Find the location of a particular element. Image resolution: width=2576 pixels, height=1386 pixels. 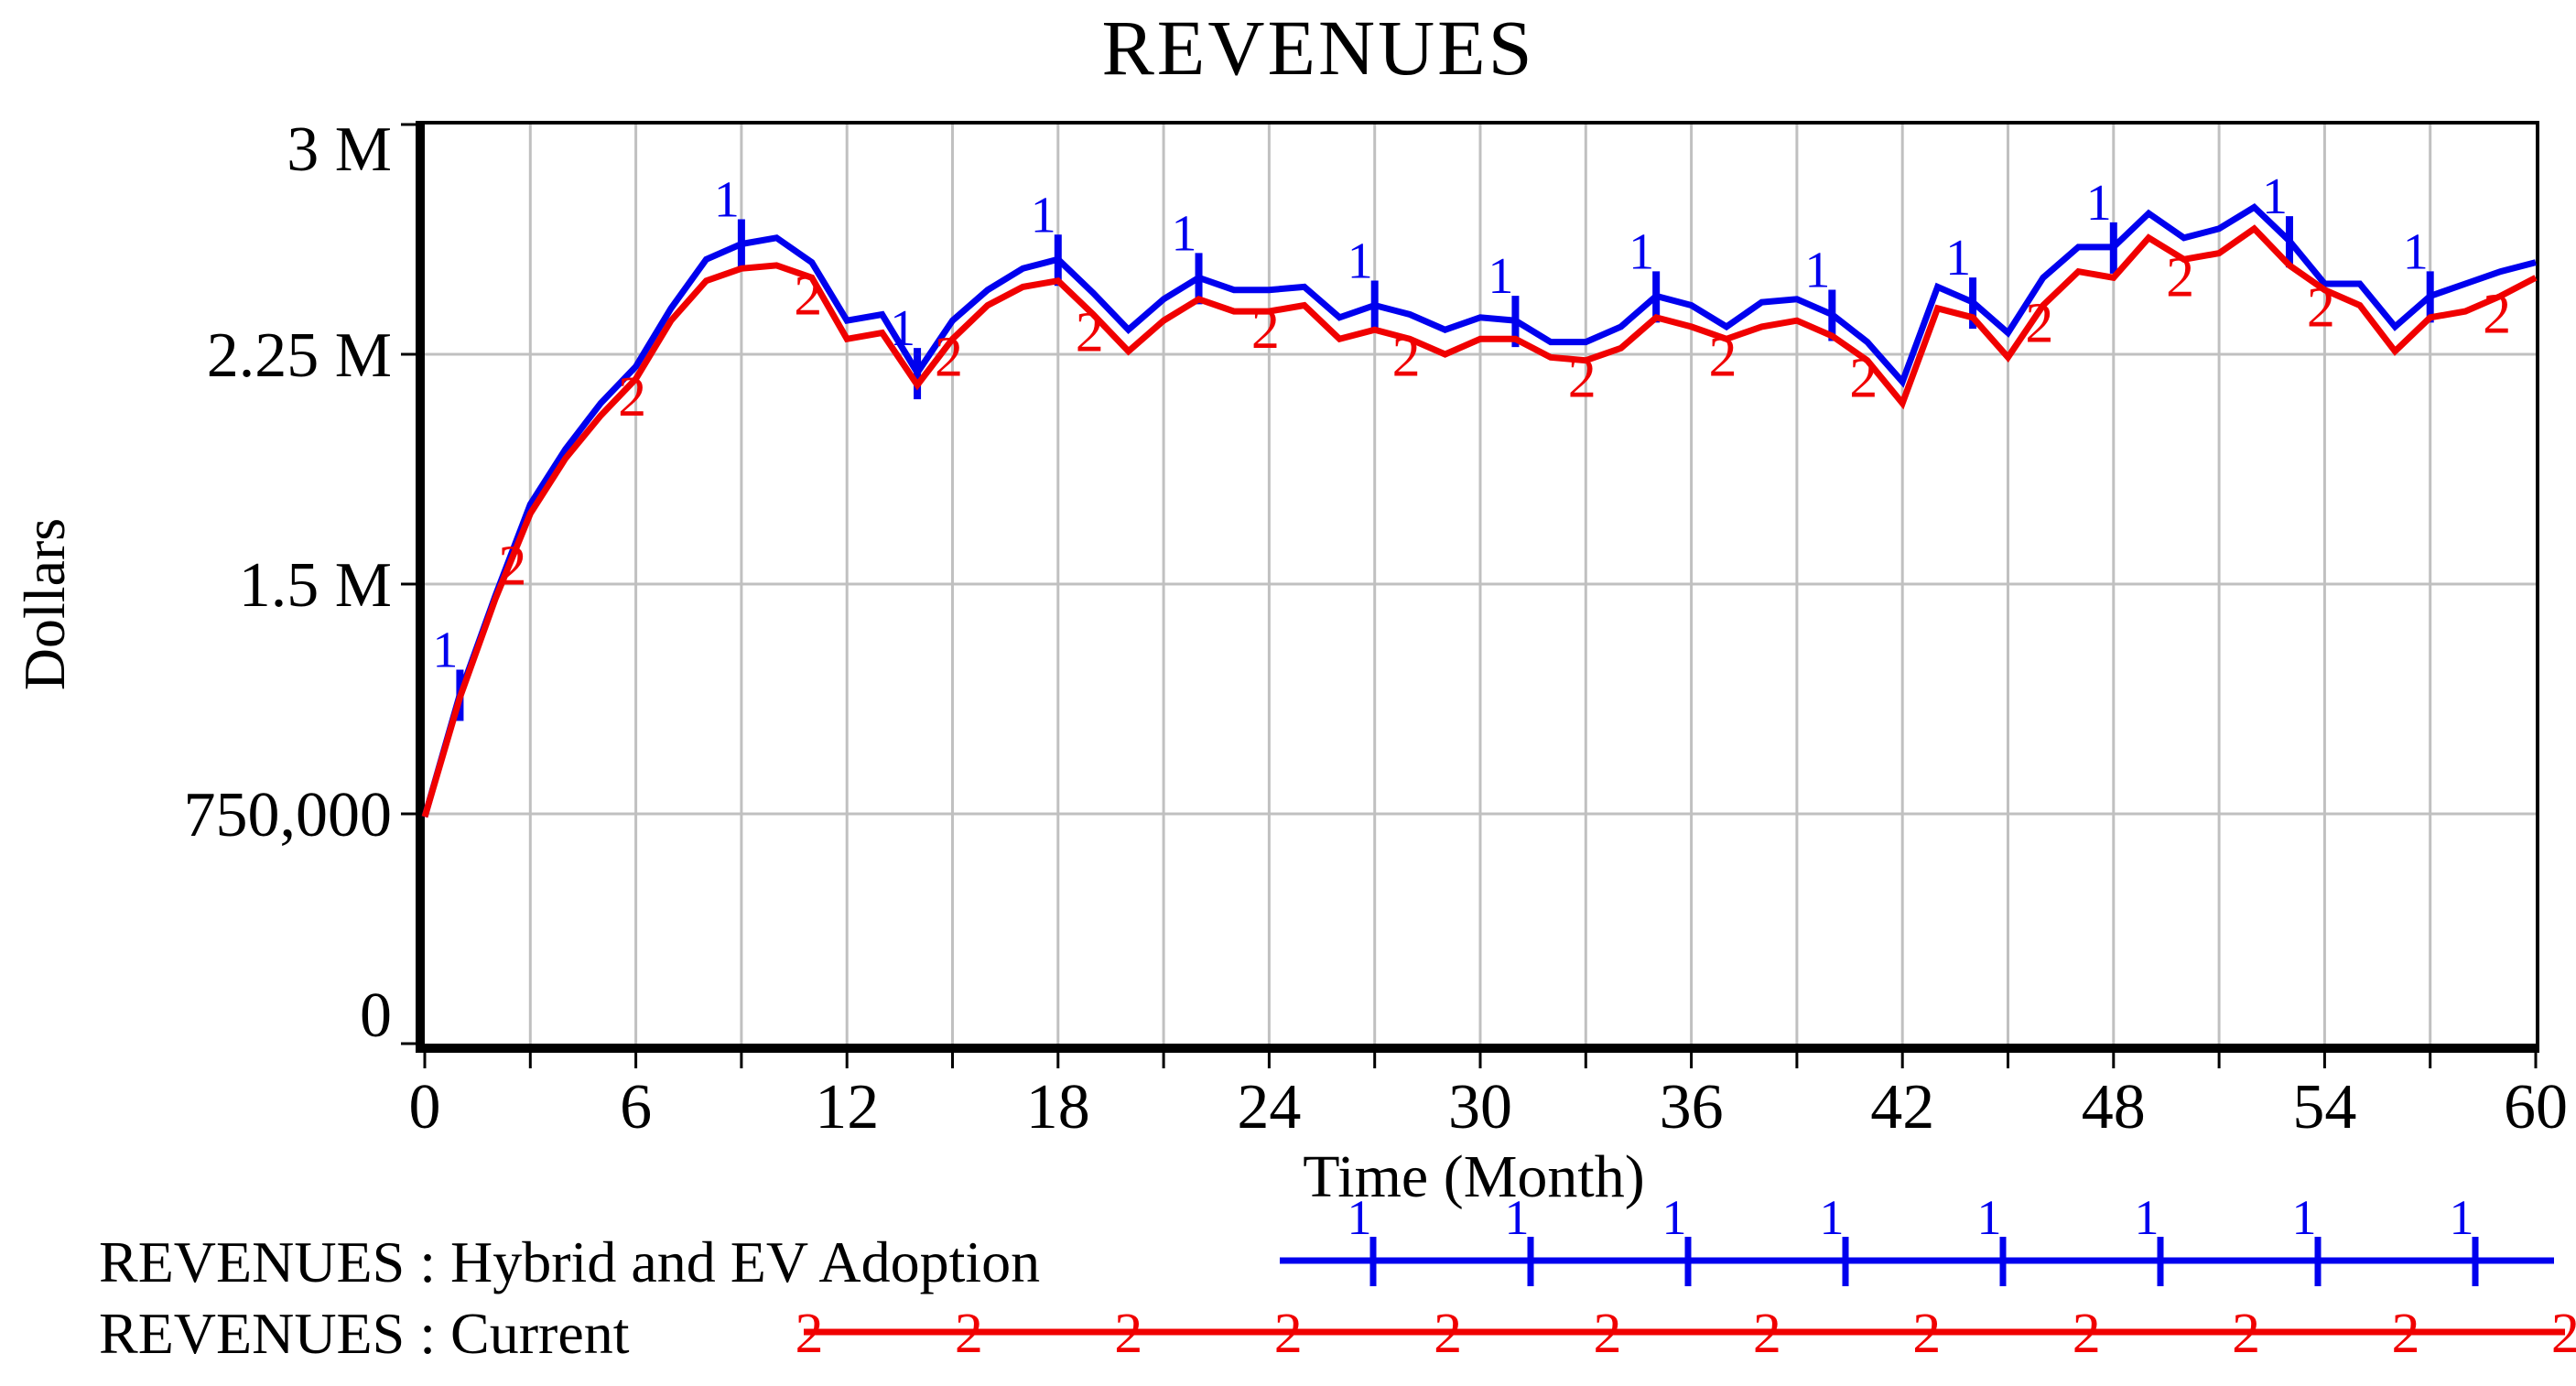

legend-label-series2: REVENUES : Current is located at coordinates (365, 1334).